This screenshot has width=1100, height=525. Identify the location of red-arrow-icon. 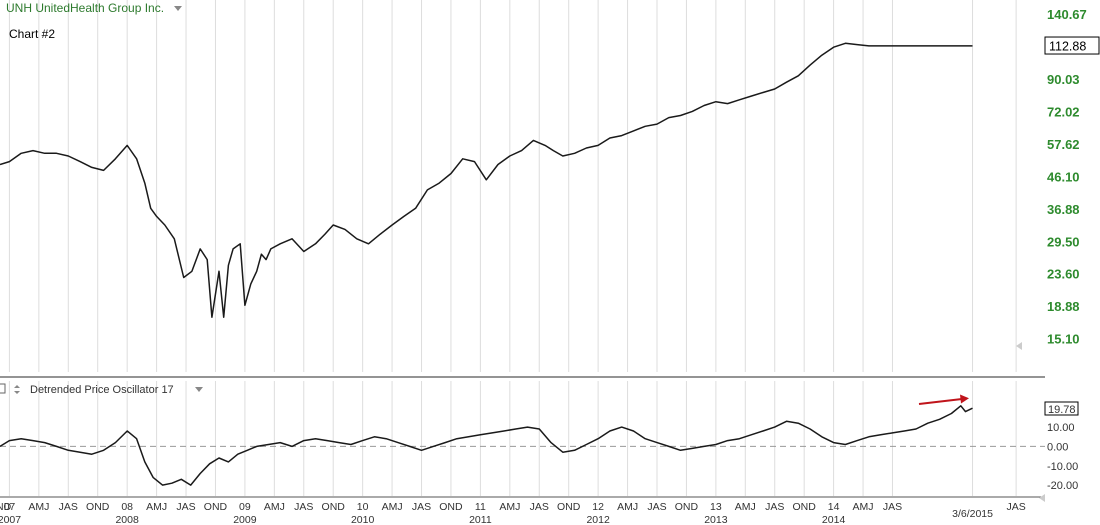
(943, 399).